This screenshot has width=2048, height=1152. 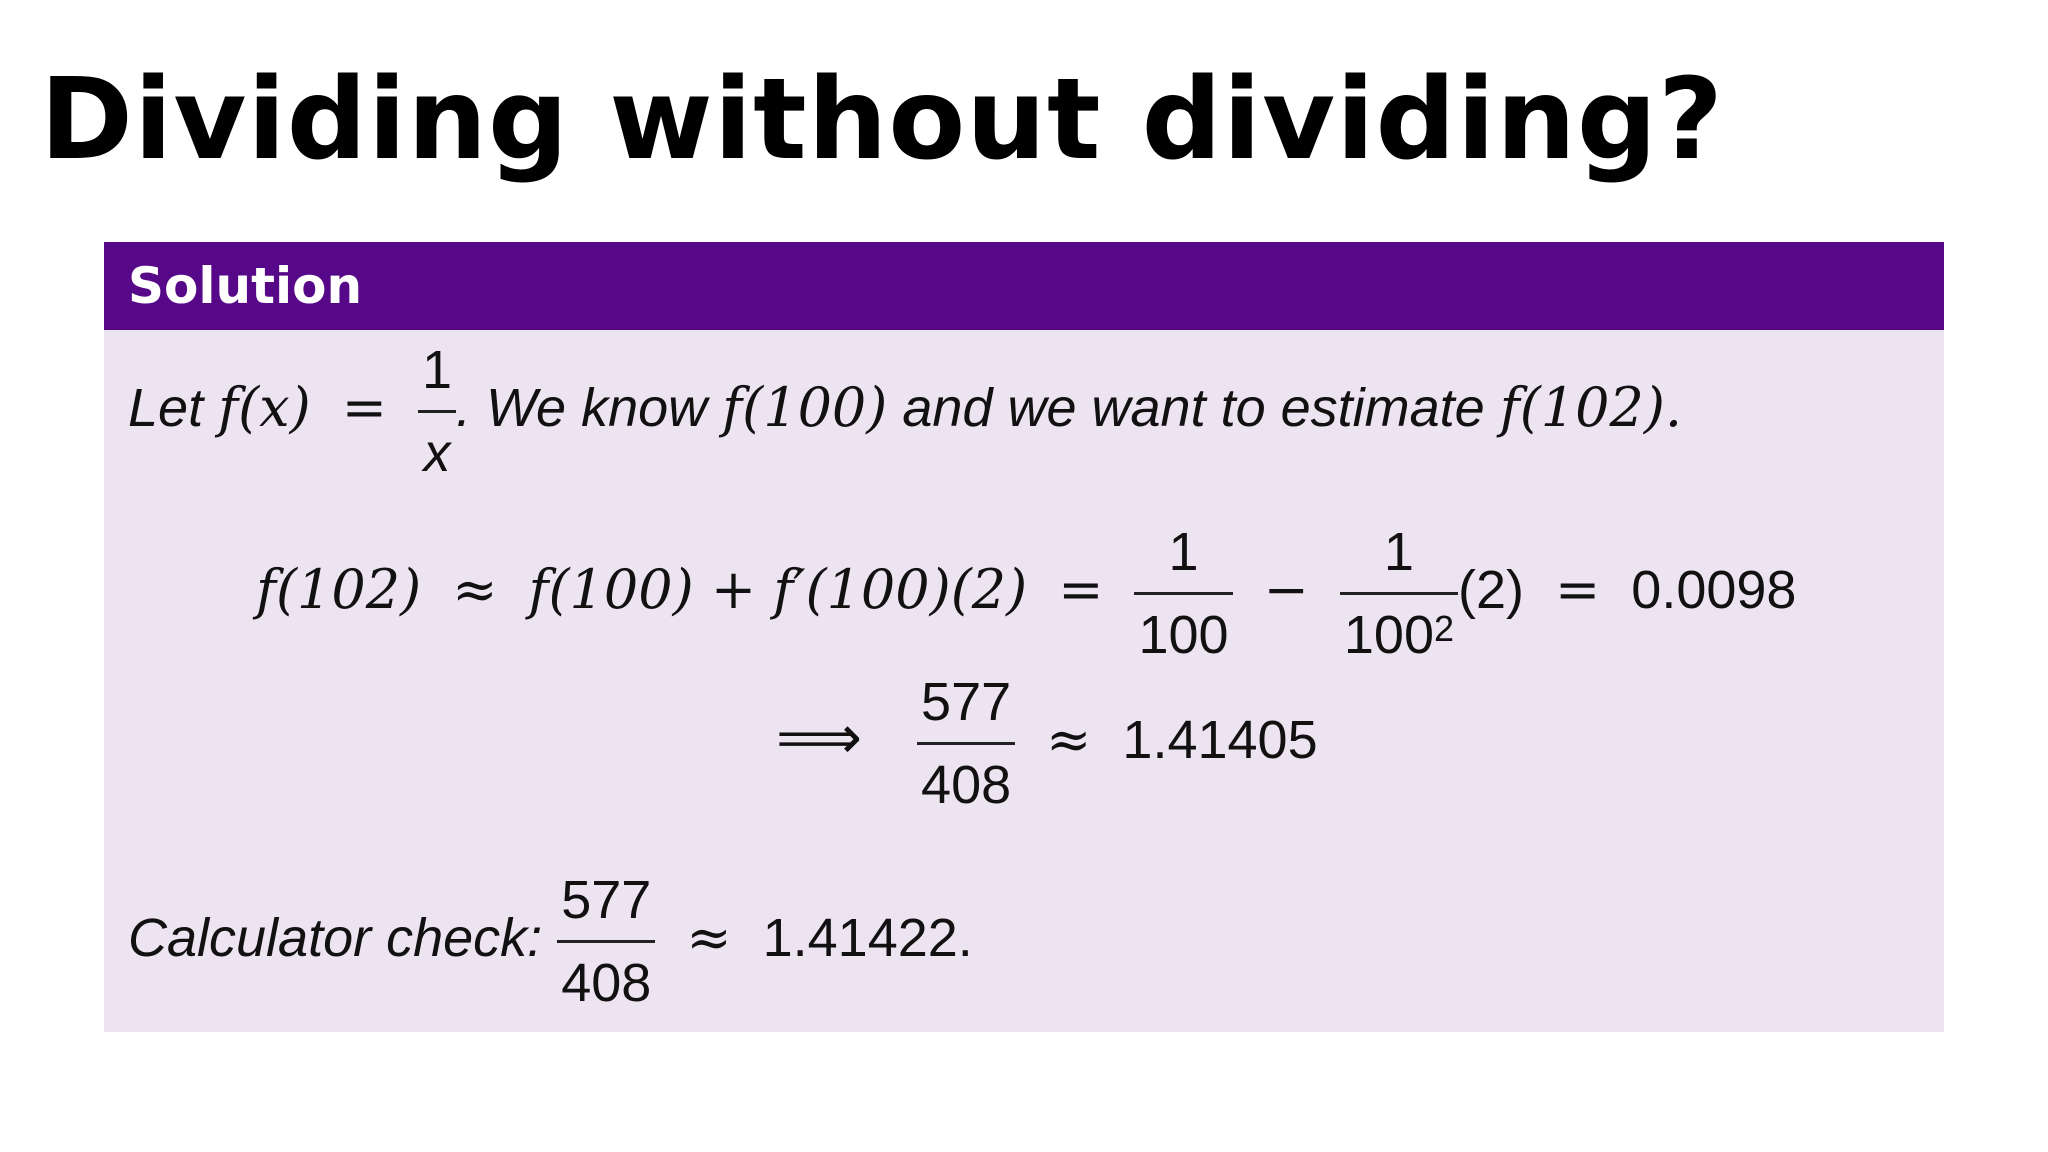 I want to click on f102-expression: f(102)., so click(x=1591, y=407).